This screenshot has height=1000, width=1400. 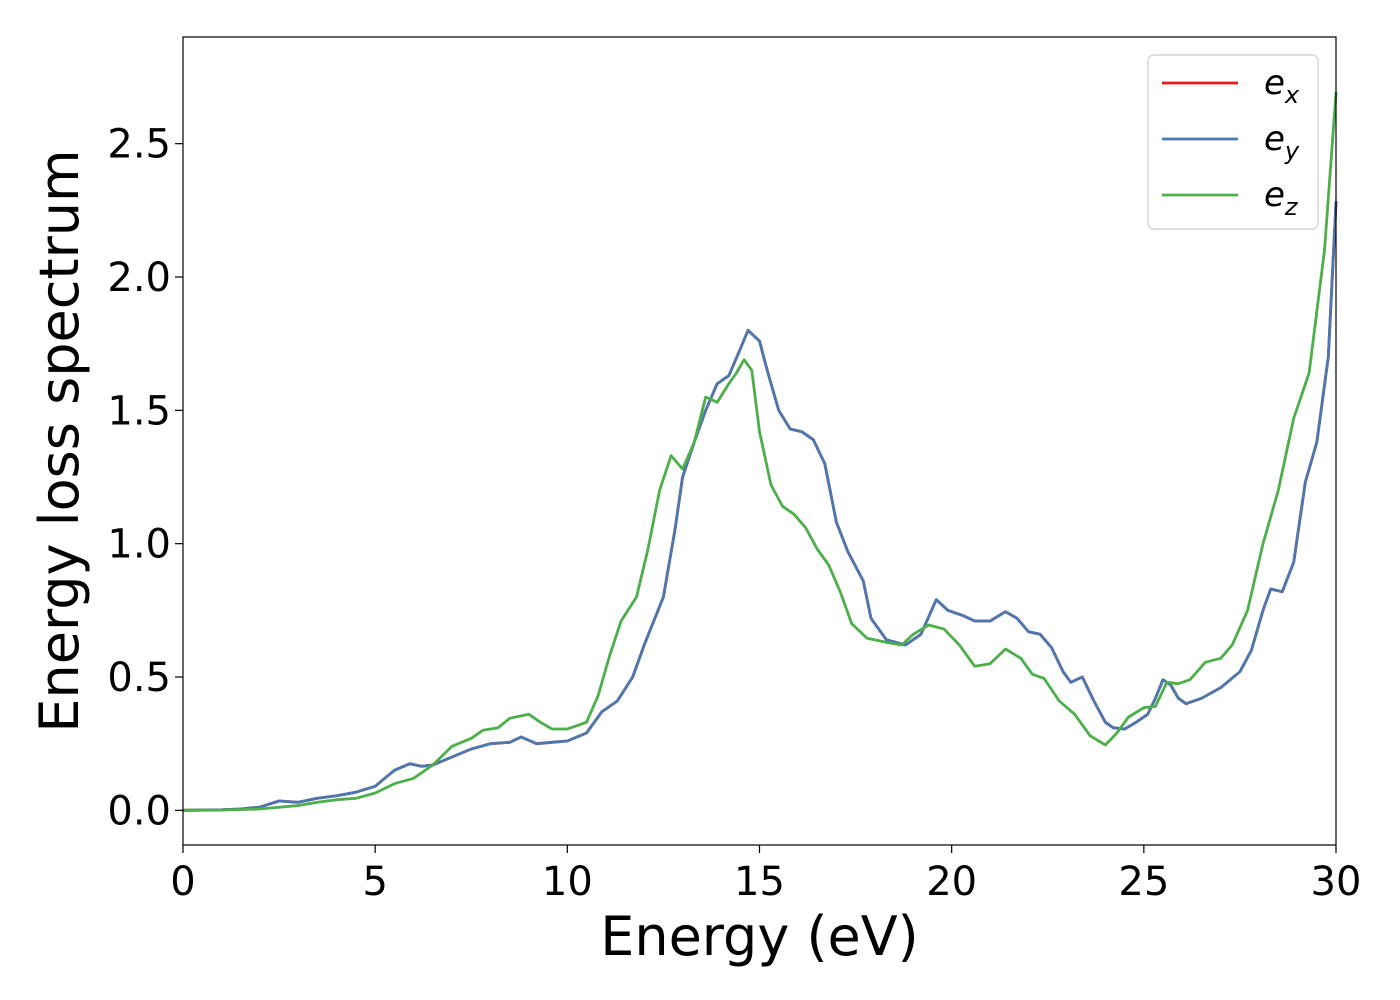 I want to click on y-tick-label: 1.0, so click(x=139, y=545).